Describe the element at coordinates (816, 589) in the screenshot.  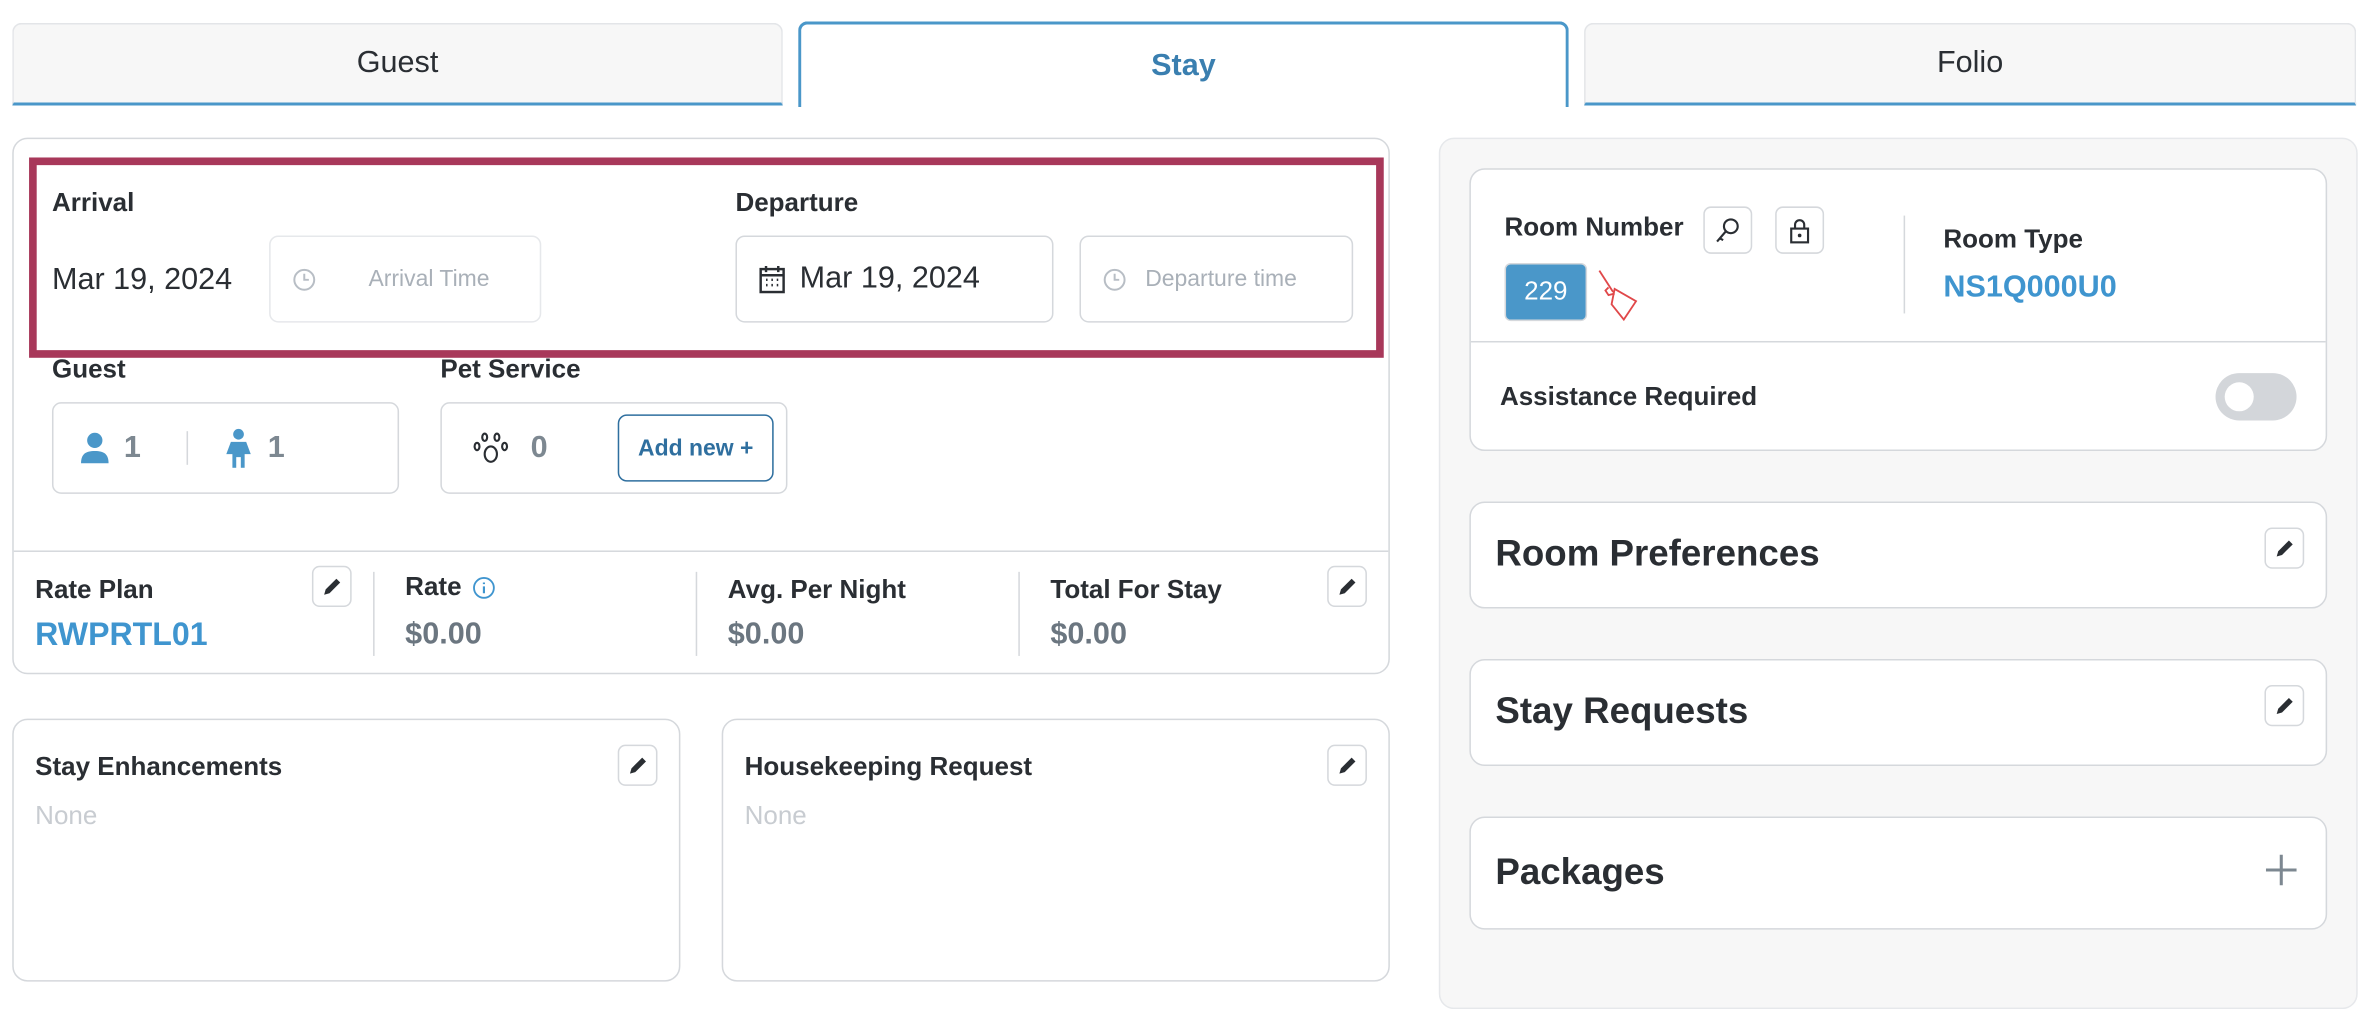
I see `avg-per-night-label: Avg. Per Night` at that location.